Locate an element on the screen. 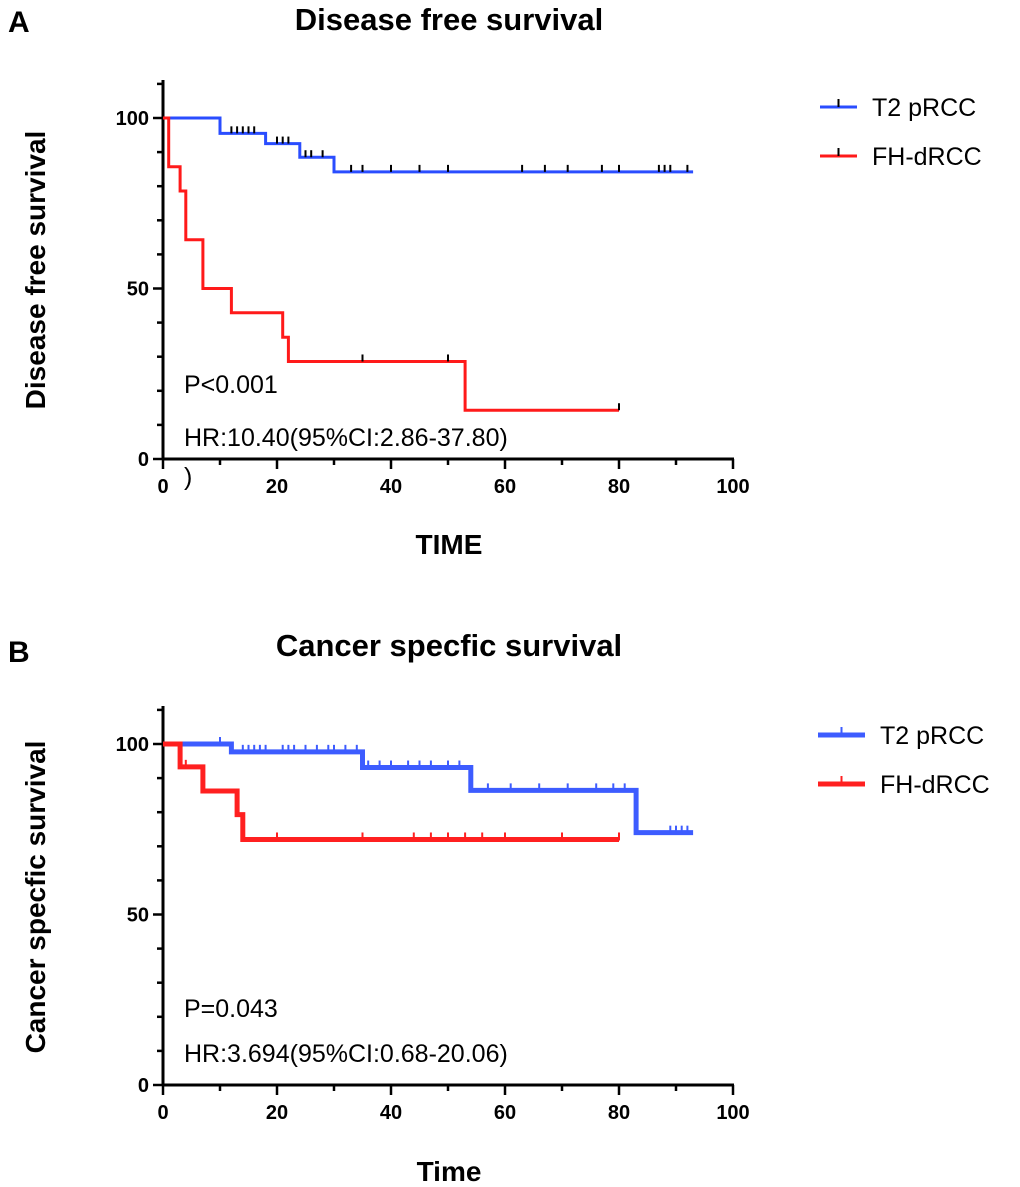  hr-annotation: HR:10.40(95%CI:2.86-37.80) is located at coordinates (346, 438).